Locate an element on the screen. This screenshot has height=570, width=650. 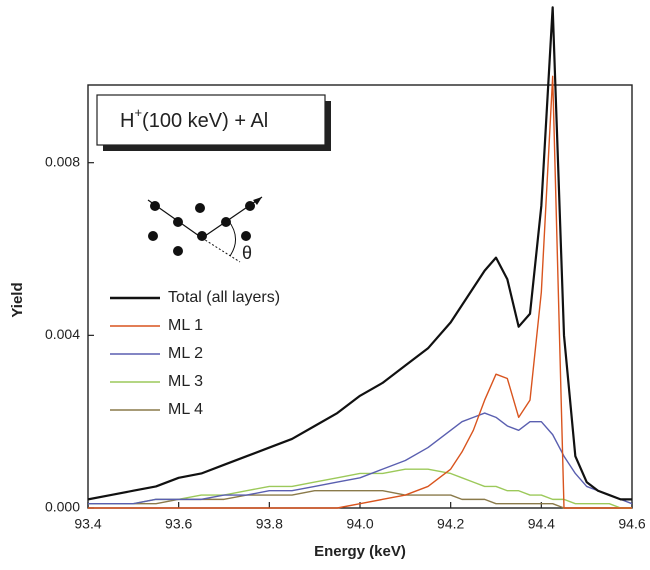
x-tick-label: 93.6 is located at coordinates (178, 524).